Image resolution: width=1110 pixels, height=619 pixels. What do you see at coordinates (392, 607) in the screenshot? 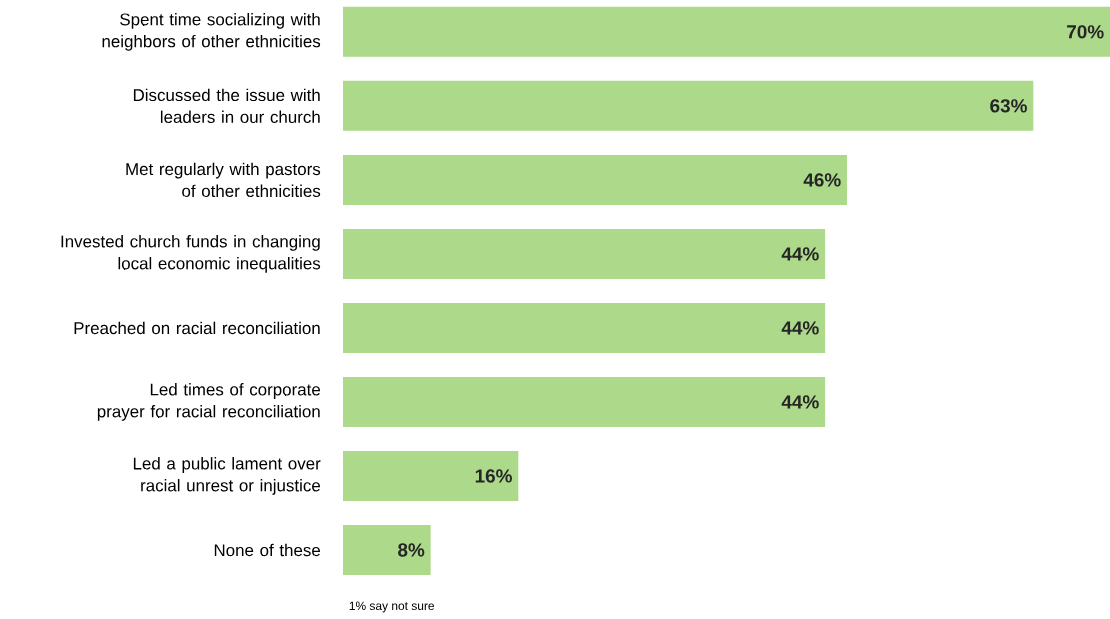
I see `text: 1% say not sure` at bounding box center [392, 607].